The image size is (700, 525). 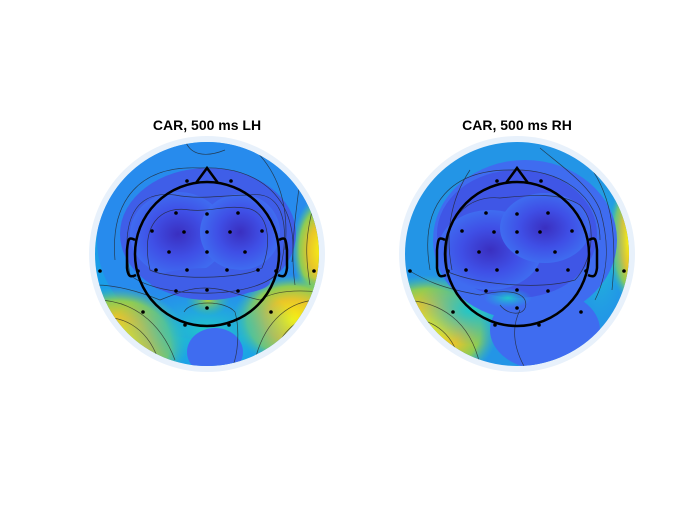 What do you see at coordinates (517, 125) in the screenshot?
I see `chart-title: CAR, 500 ms RH` at bounding box center [517, 125].